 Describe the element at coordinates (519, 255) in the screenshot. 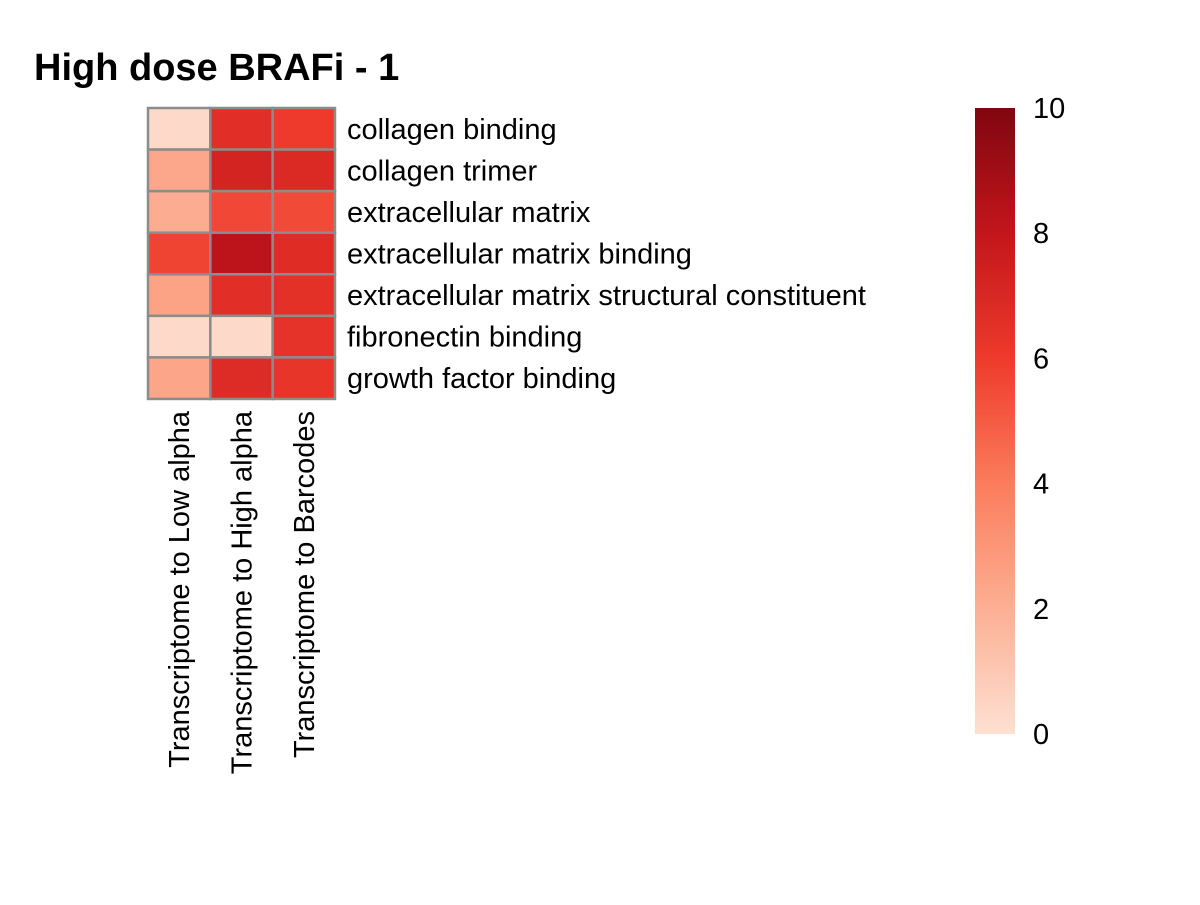

I see `row-label: extracellular matrix binding` at that location.